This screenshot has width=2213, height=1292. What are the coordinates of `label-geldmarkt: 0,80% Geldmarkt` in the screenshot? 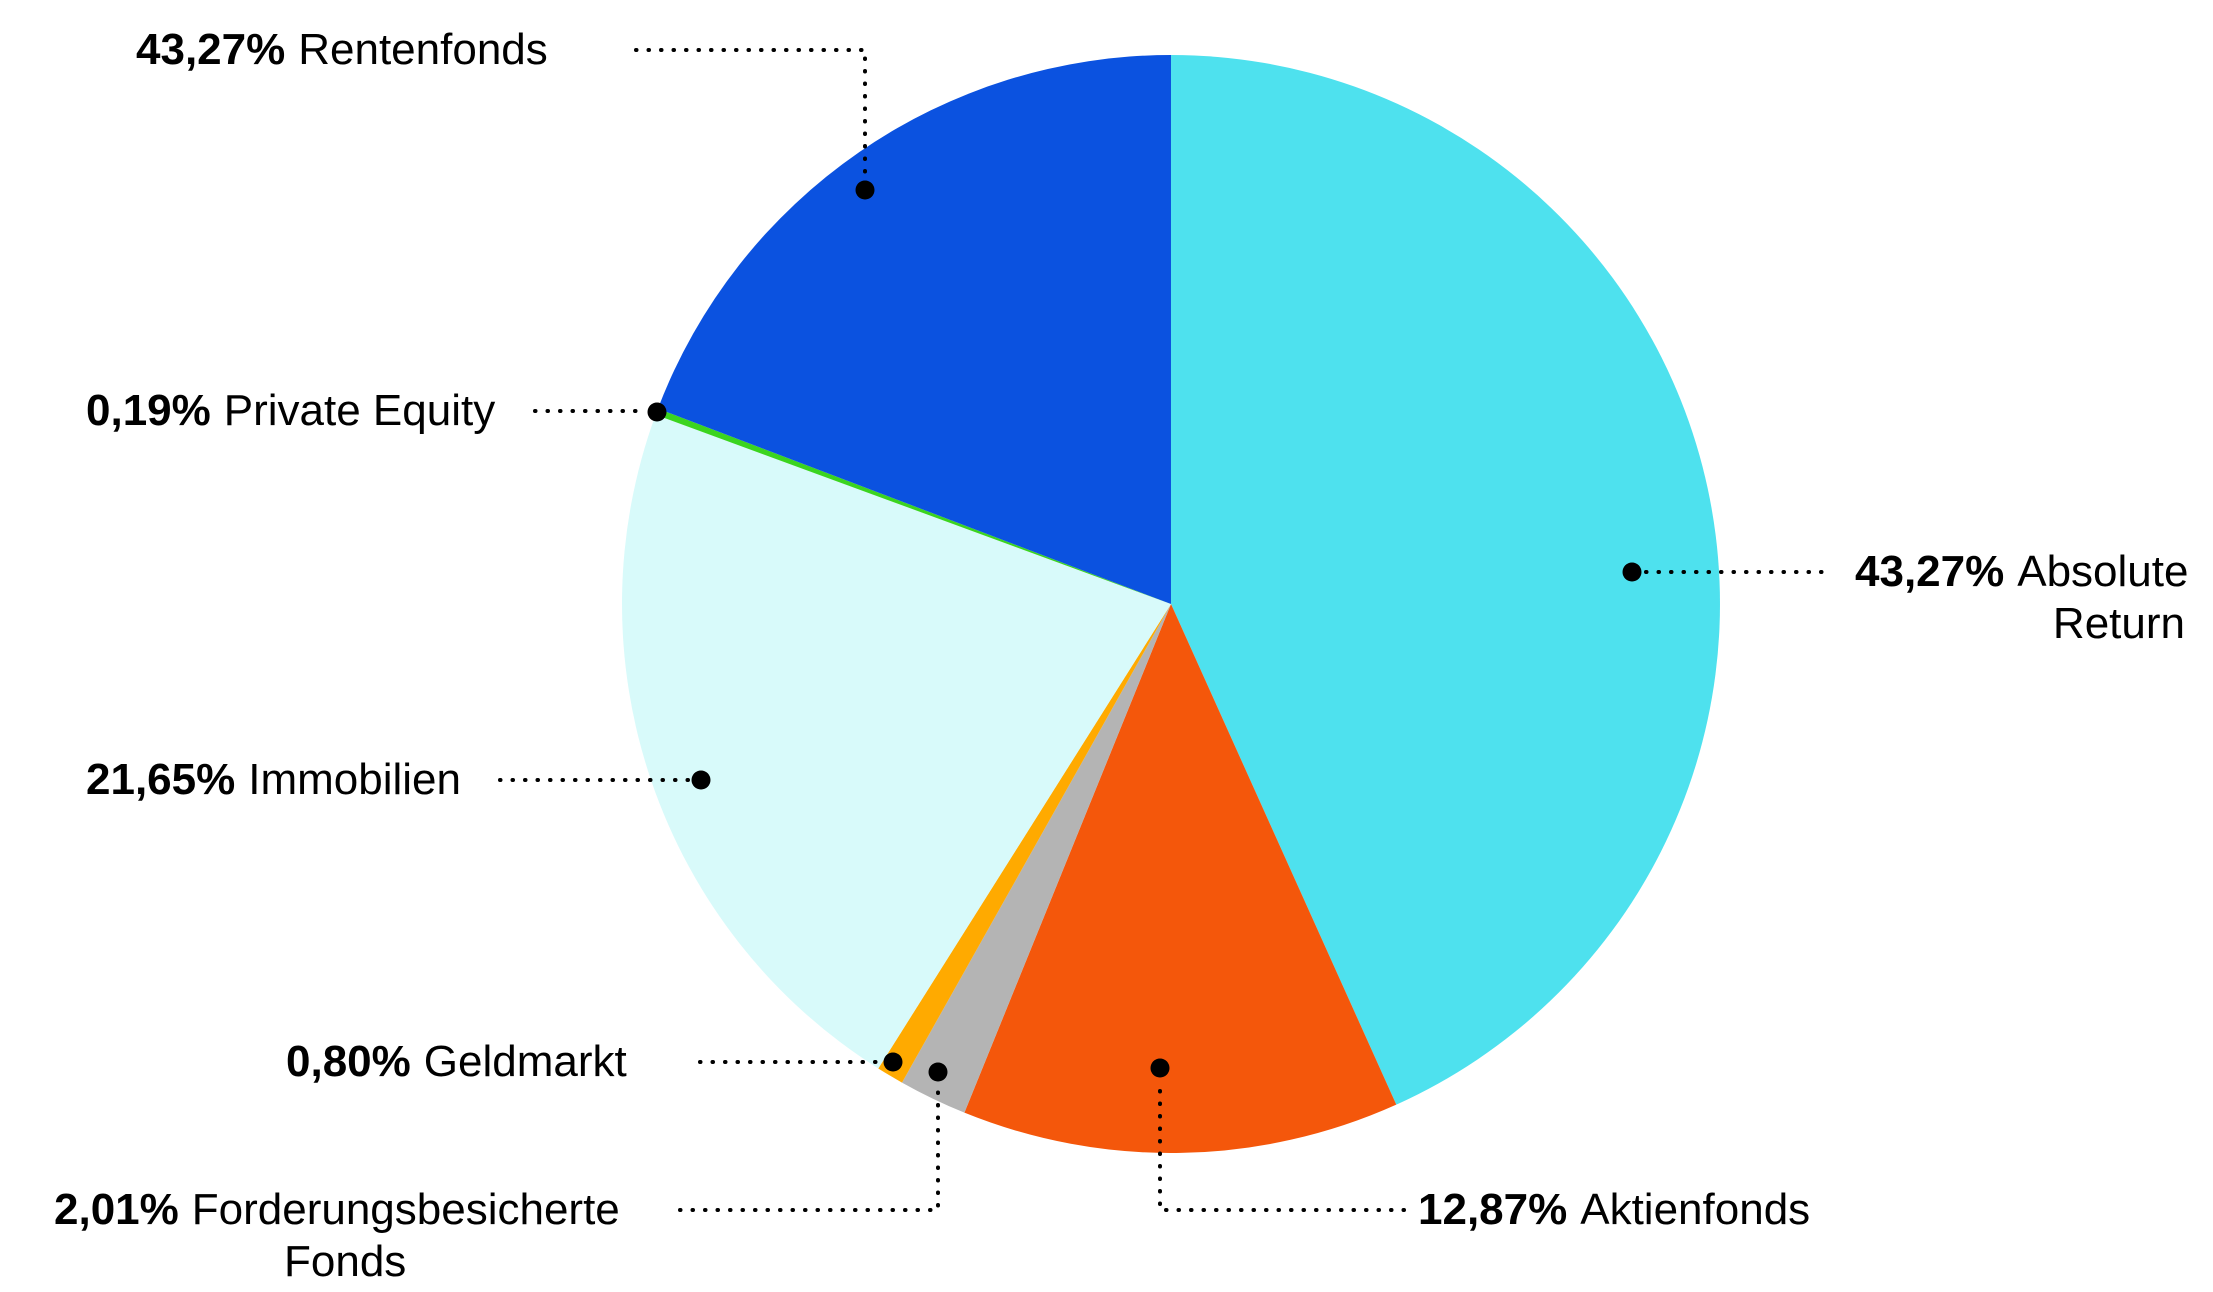 It's located at (456, 1062).